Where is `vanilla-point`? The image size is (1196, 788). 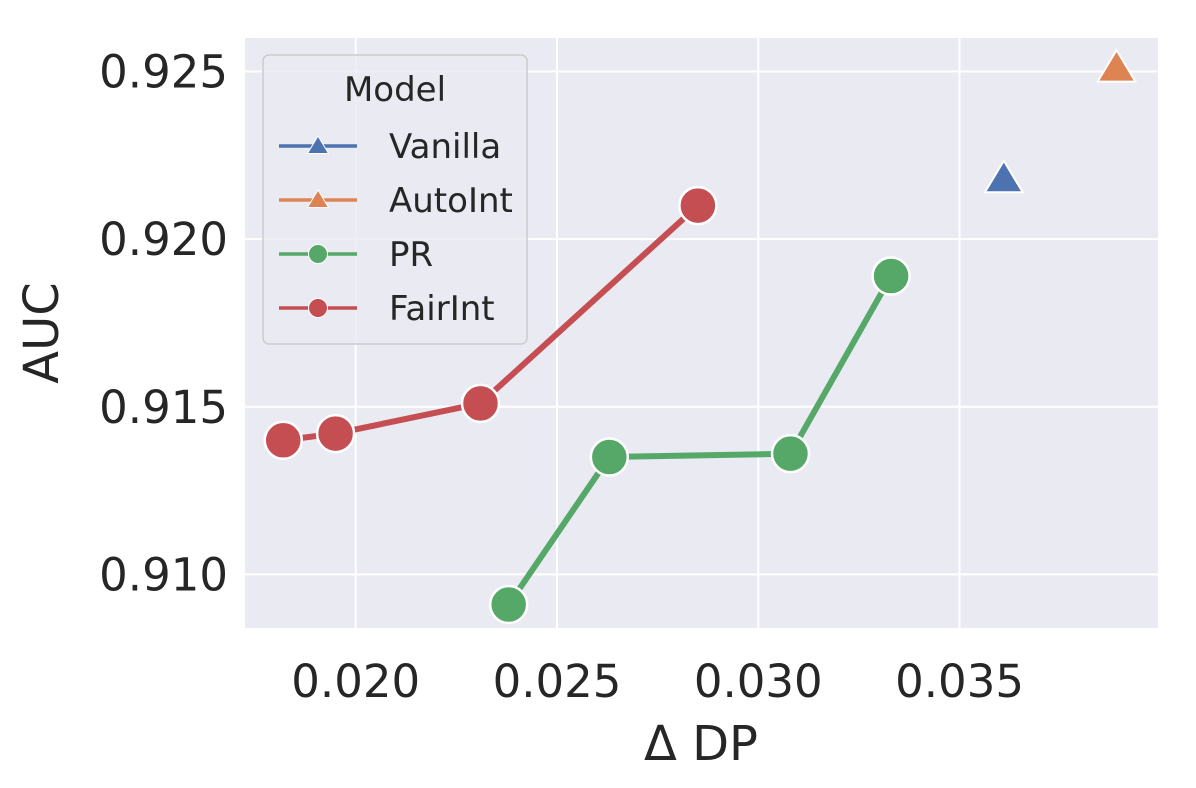
vanilla-point is located at coordinates (1004, 176).